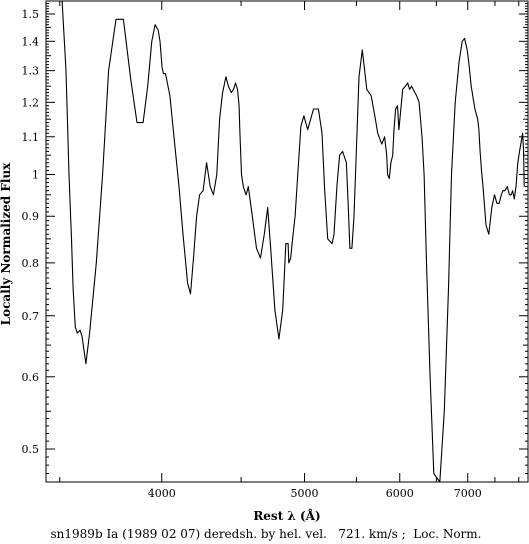 This screenshot has width=529, height=544. Describe the element at coordinates (400, 493) in the screenshot. I see `x-tick-label: 6000` at that location.